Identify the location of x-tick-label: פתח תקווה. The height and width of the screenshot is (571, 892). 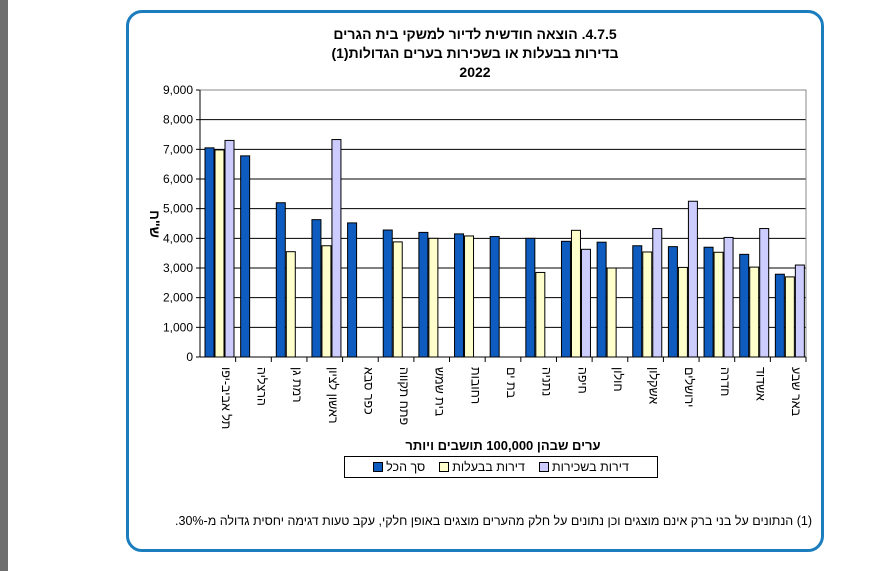
(404, 396).